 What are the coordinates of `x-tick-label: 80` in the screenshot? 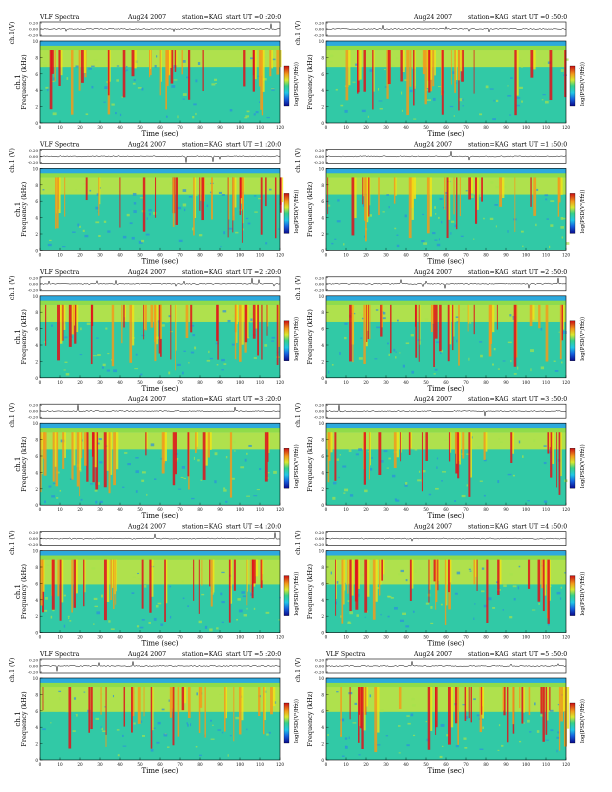 It's located at (200, 509).